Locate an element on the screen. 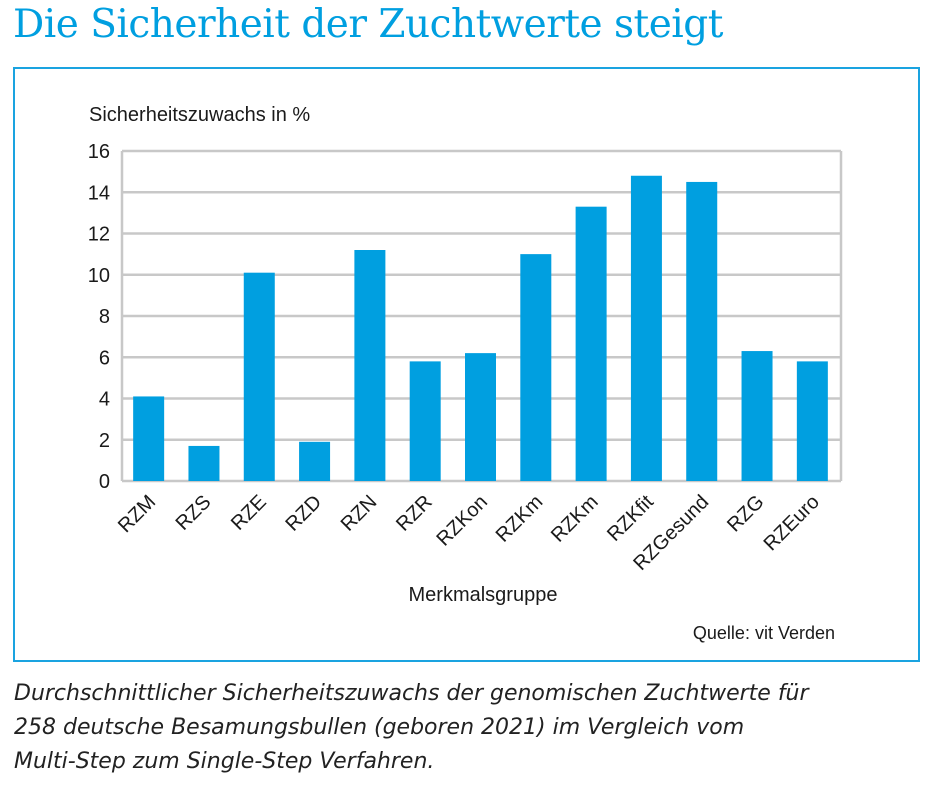 The height and width of the screenshot is (797, 951). x-tick-label: RZN is located at coordinates (359, 513).